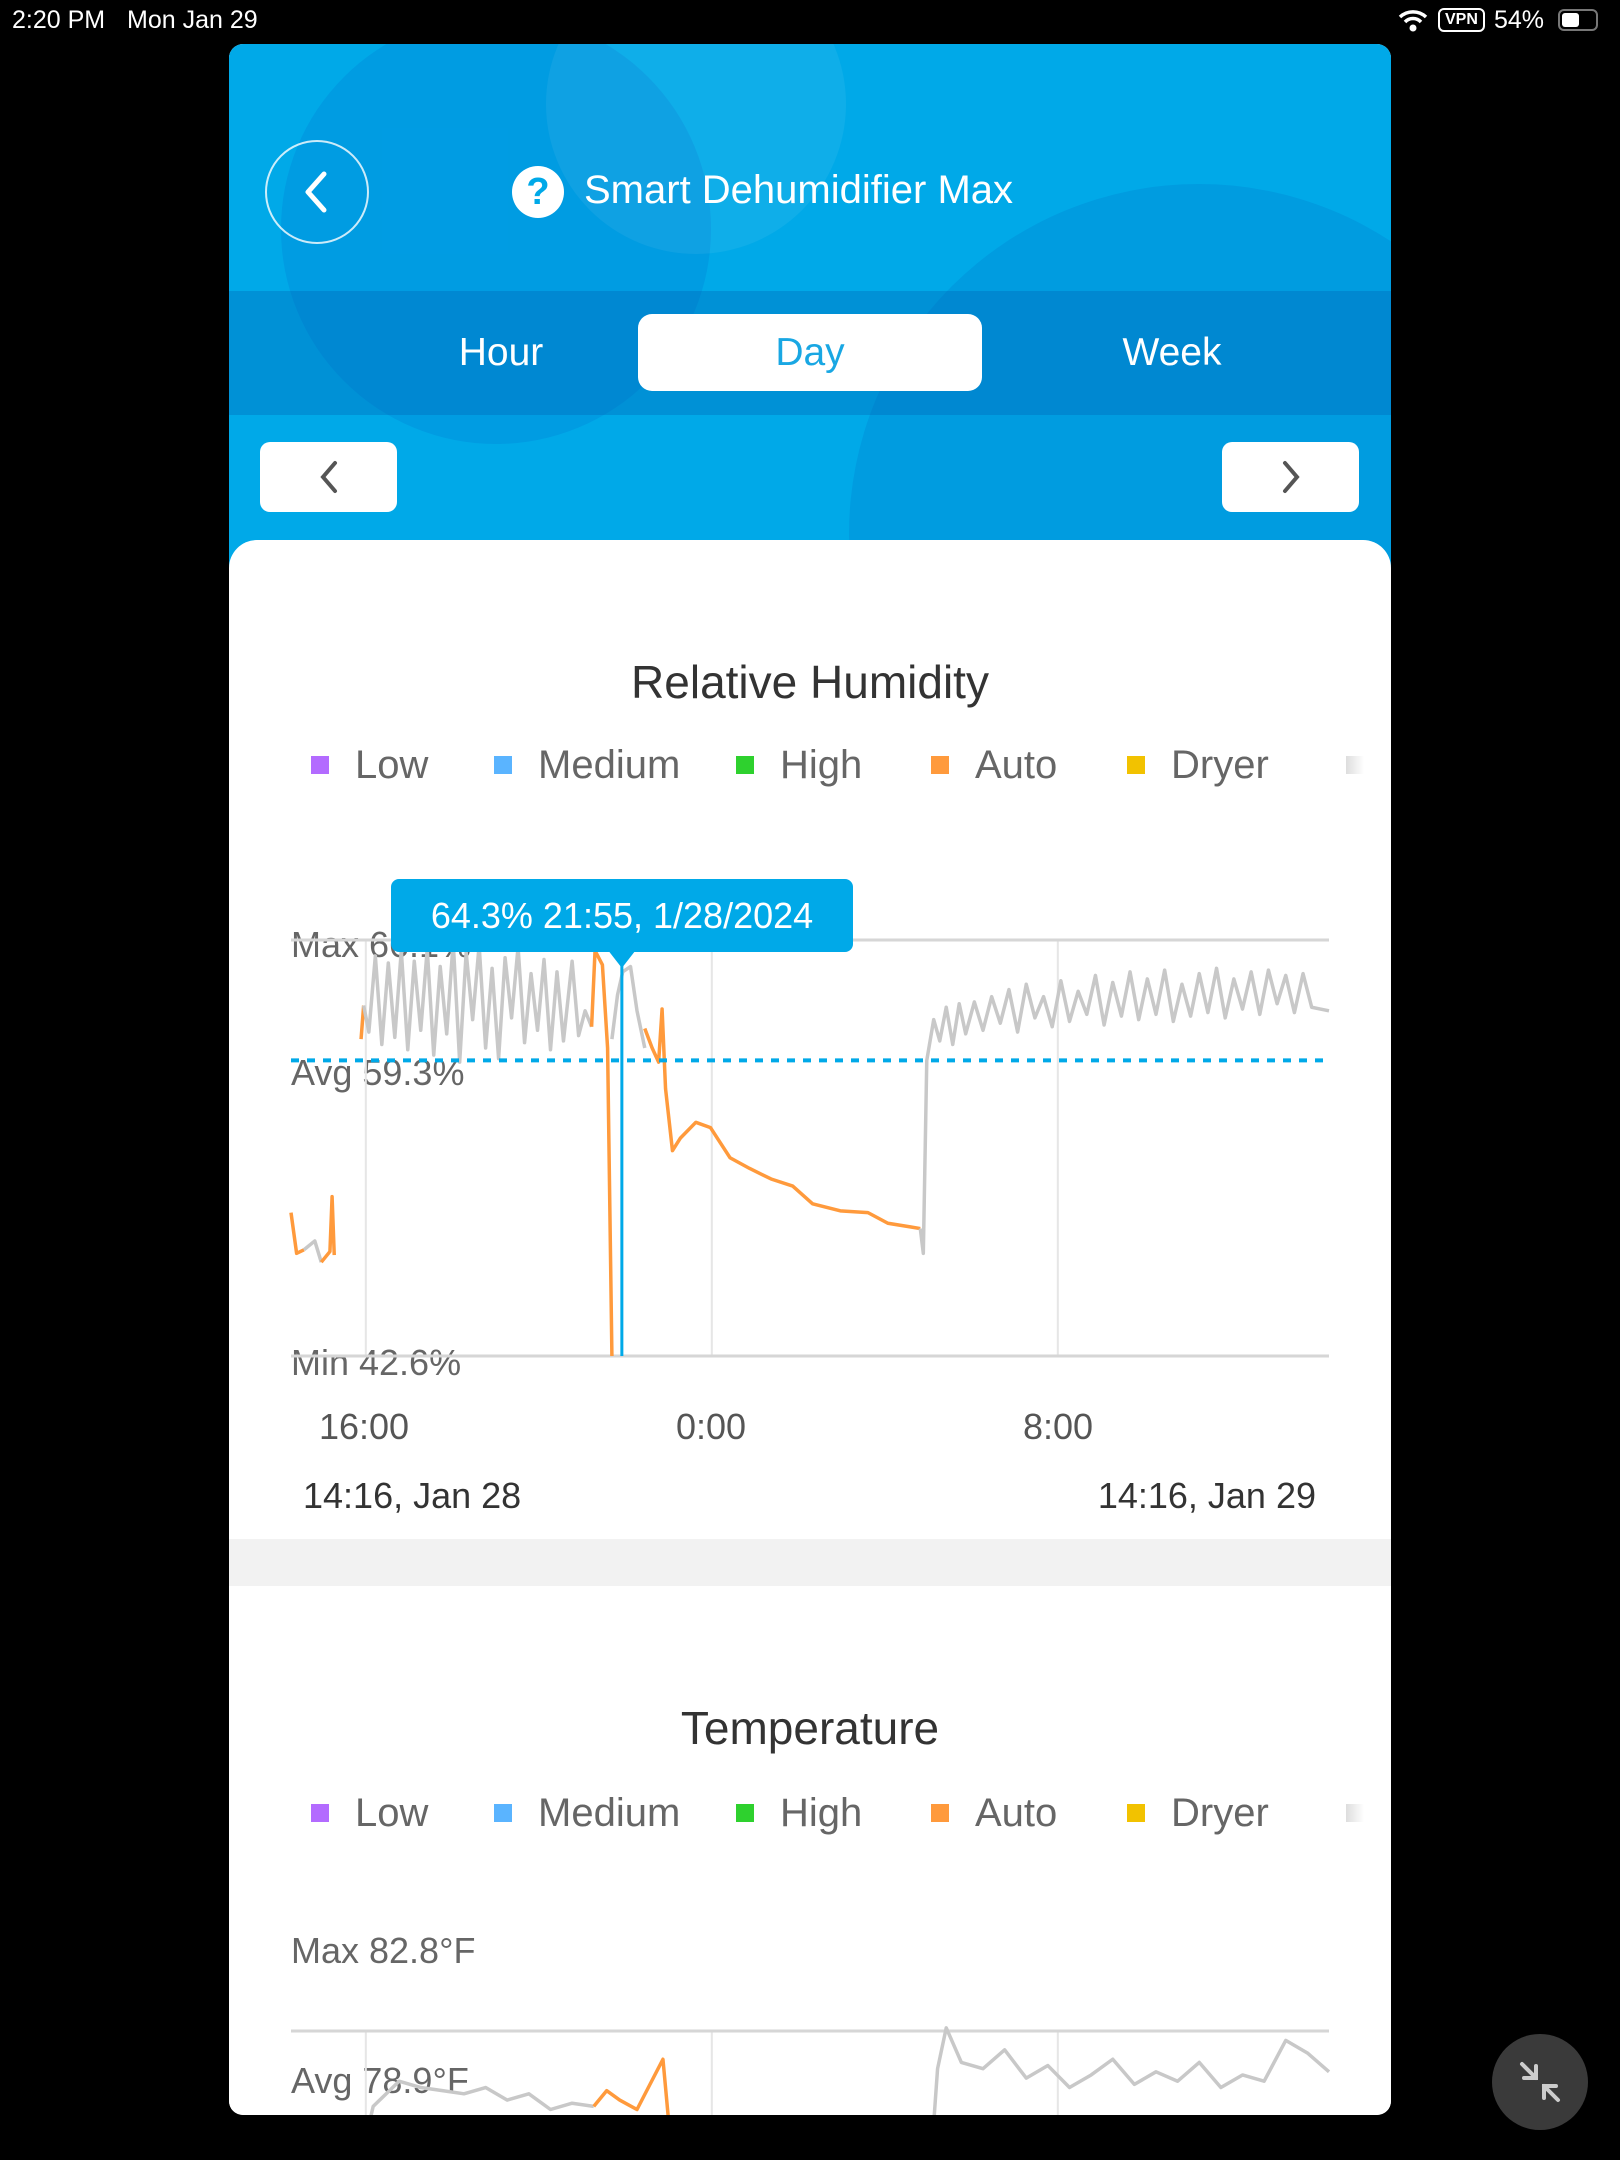 This screenshot has height=2160, width=1620. Describe the element at coordinates (1519, 20) in the screenshot. I see `battery-percent: 54%` at that location.